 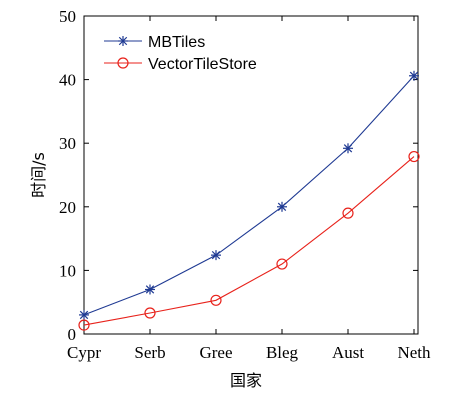 I want to click on legend-item: VectorTileStore, so click(x=180, y=64).